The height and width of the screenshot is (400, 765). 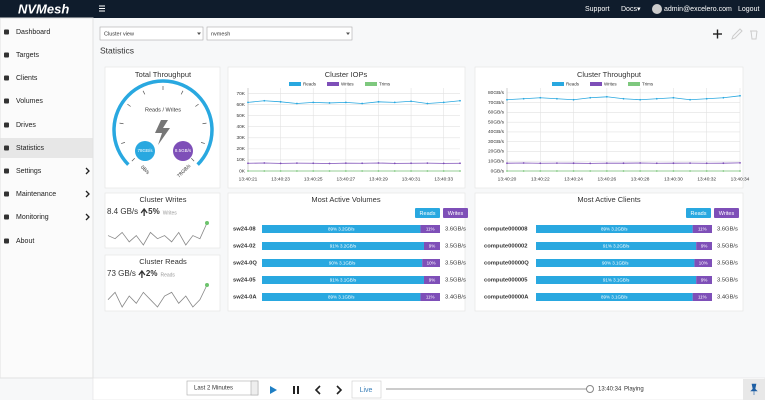 I want to click on row-name: sw24-0Q, so click(x=245, y=264).